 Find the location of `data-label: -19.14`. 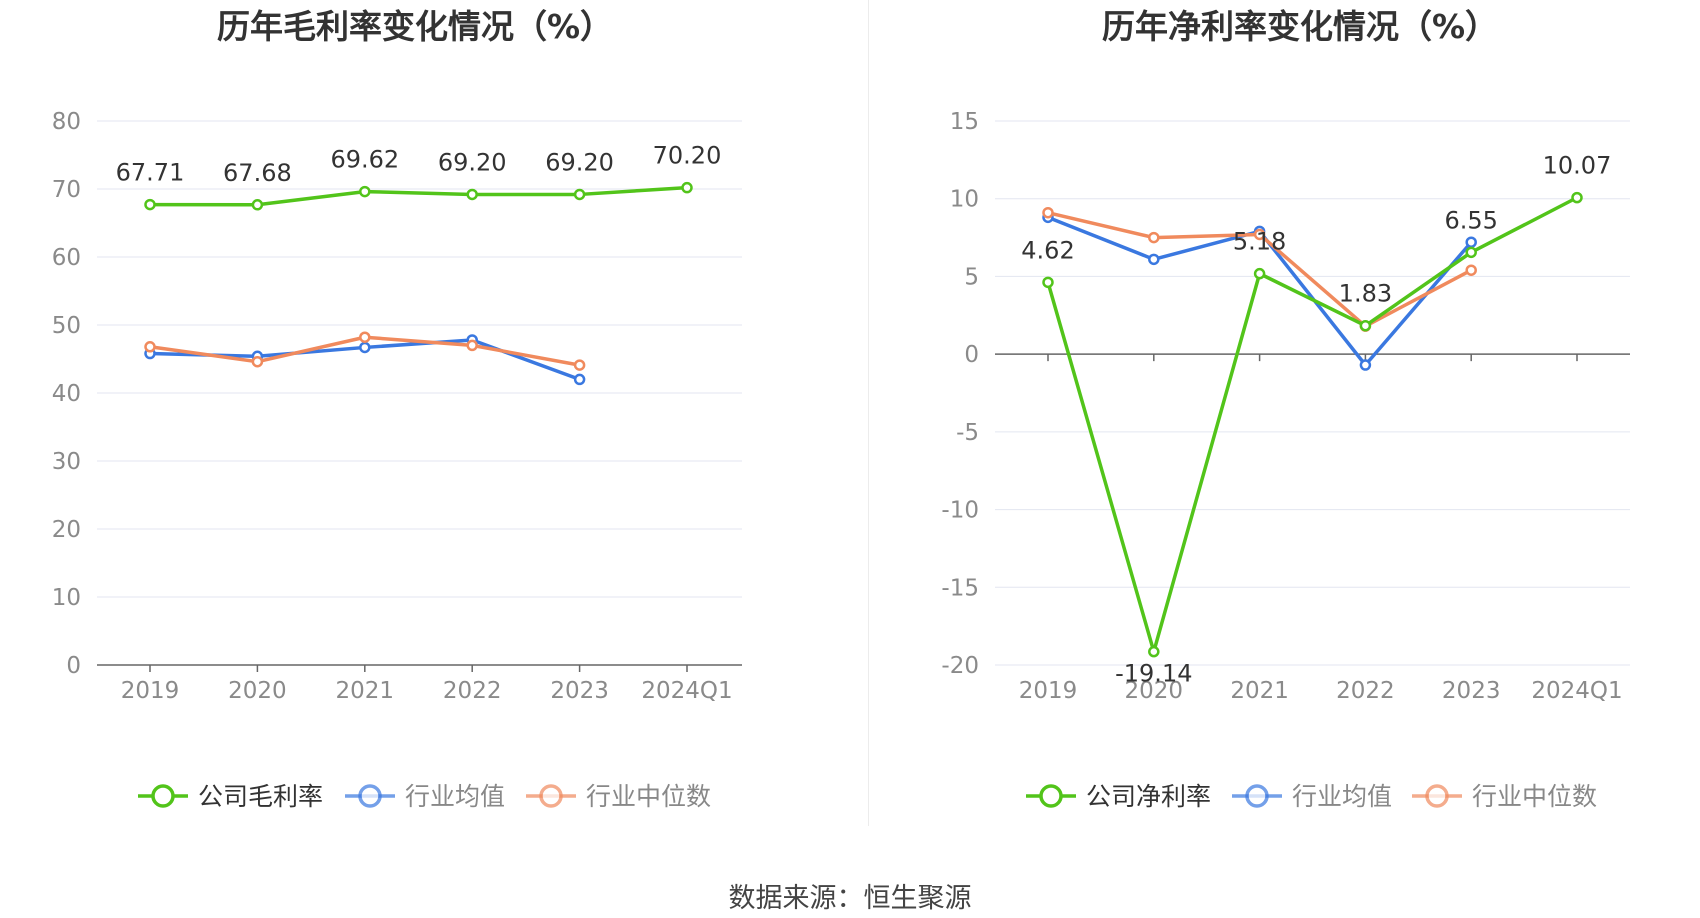

data-label: -19.14 is located at coordinates (1153, 674).